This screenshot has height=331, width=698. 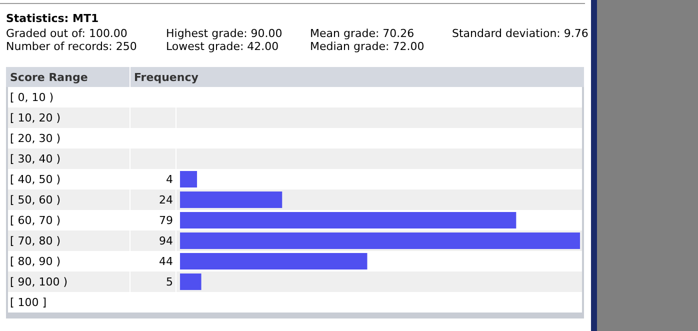 I want to click on text: Number of records: 250, so click(x=71, y=46).